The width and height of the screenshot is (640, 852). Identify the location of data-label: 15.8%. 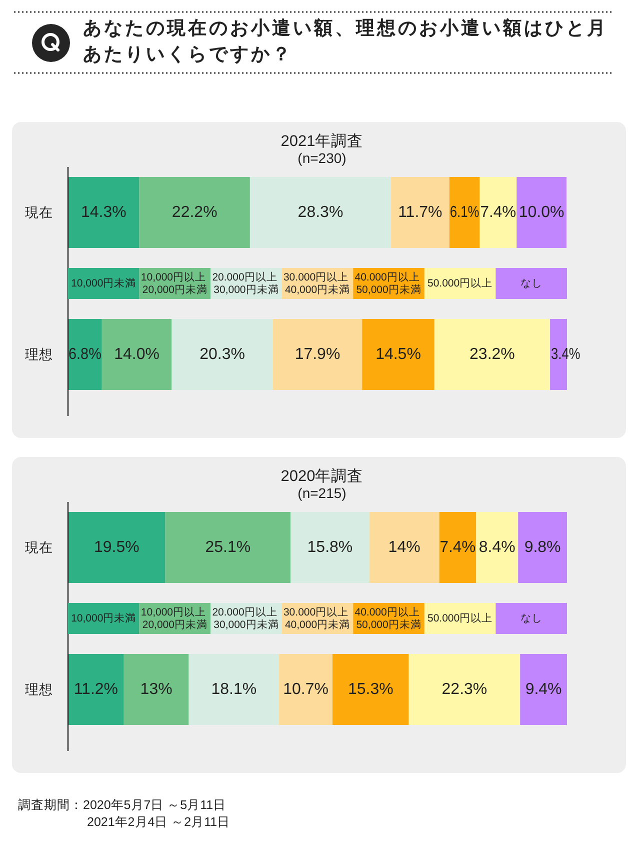
(330, 547).